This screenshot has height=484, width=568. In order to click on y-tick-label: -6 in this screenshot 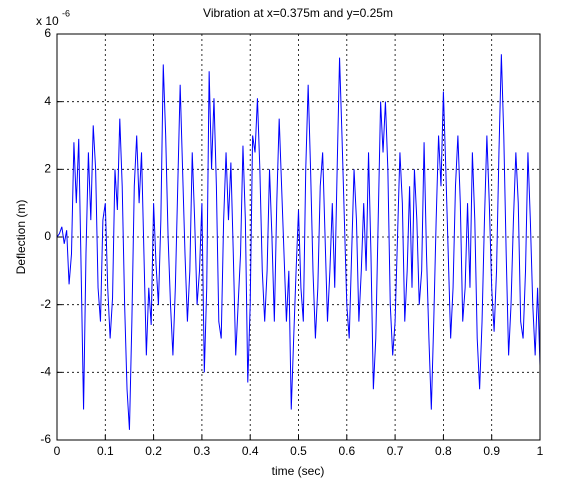, I will do `click(45, 439)`.